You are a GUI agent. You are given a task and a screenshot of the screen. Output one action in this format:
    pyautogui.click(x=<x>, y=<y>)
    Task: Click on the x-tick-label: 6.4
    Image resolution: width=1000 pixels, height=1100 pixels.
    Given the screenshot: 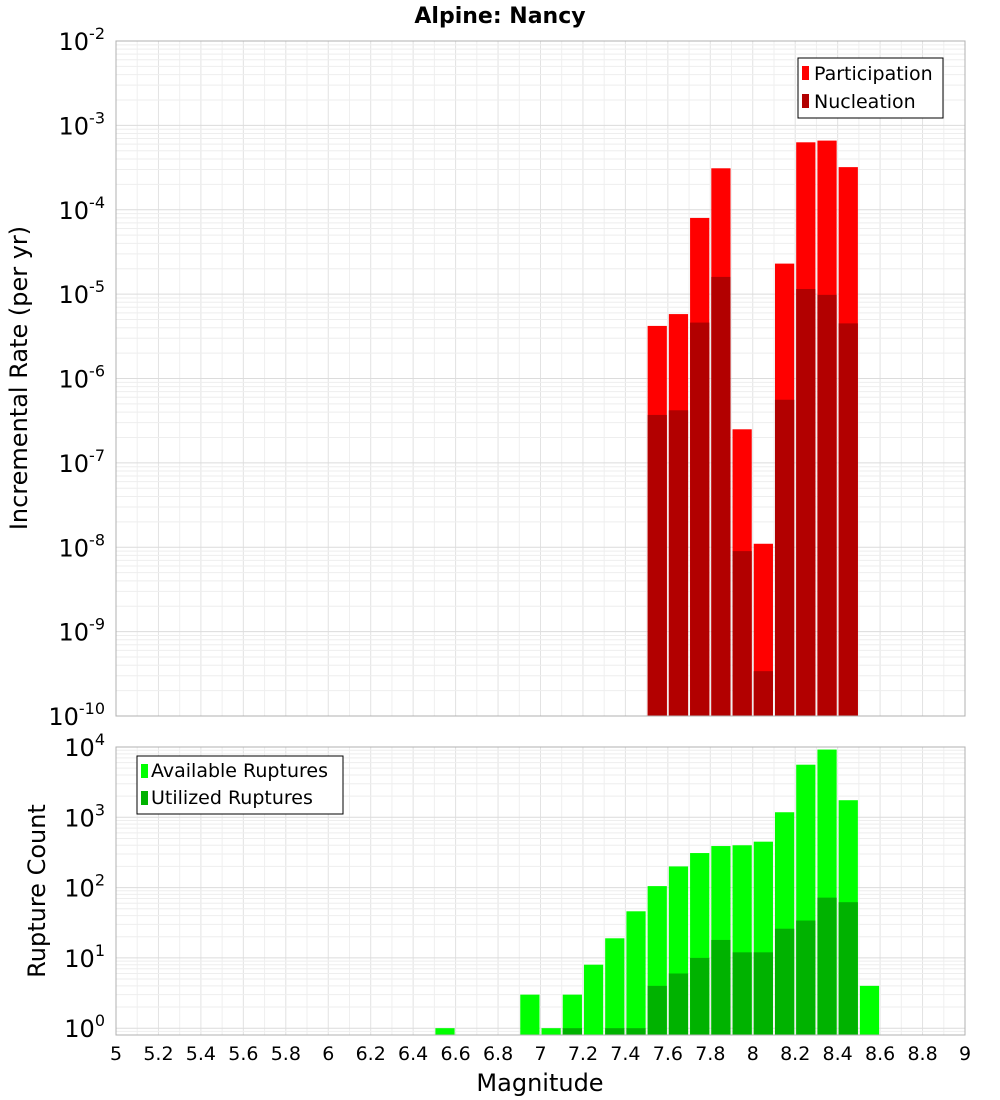 What is the action you would take?
    pyautogui.click(x=413, y=1054)
    